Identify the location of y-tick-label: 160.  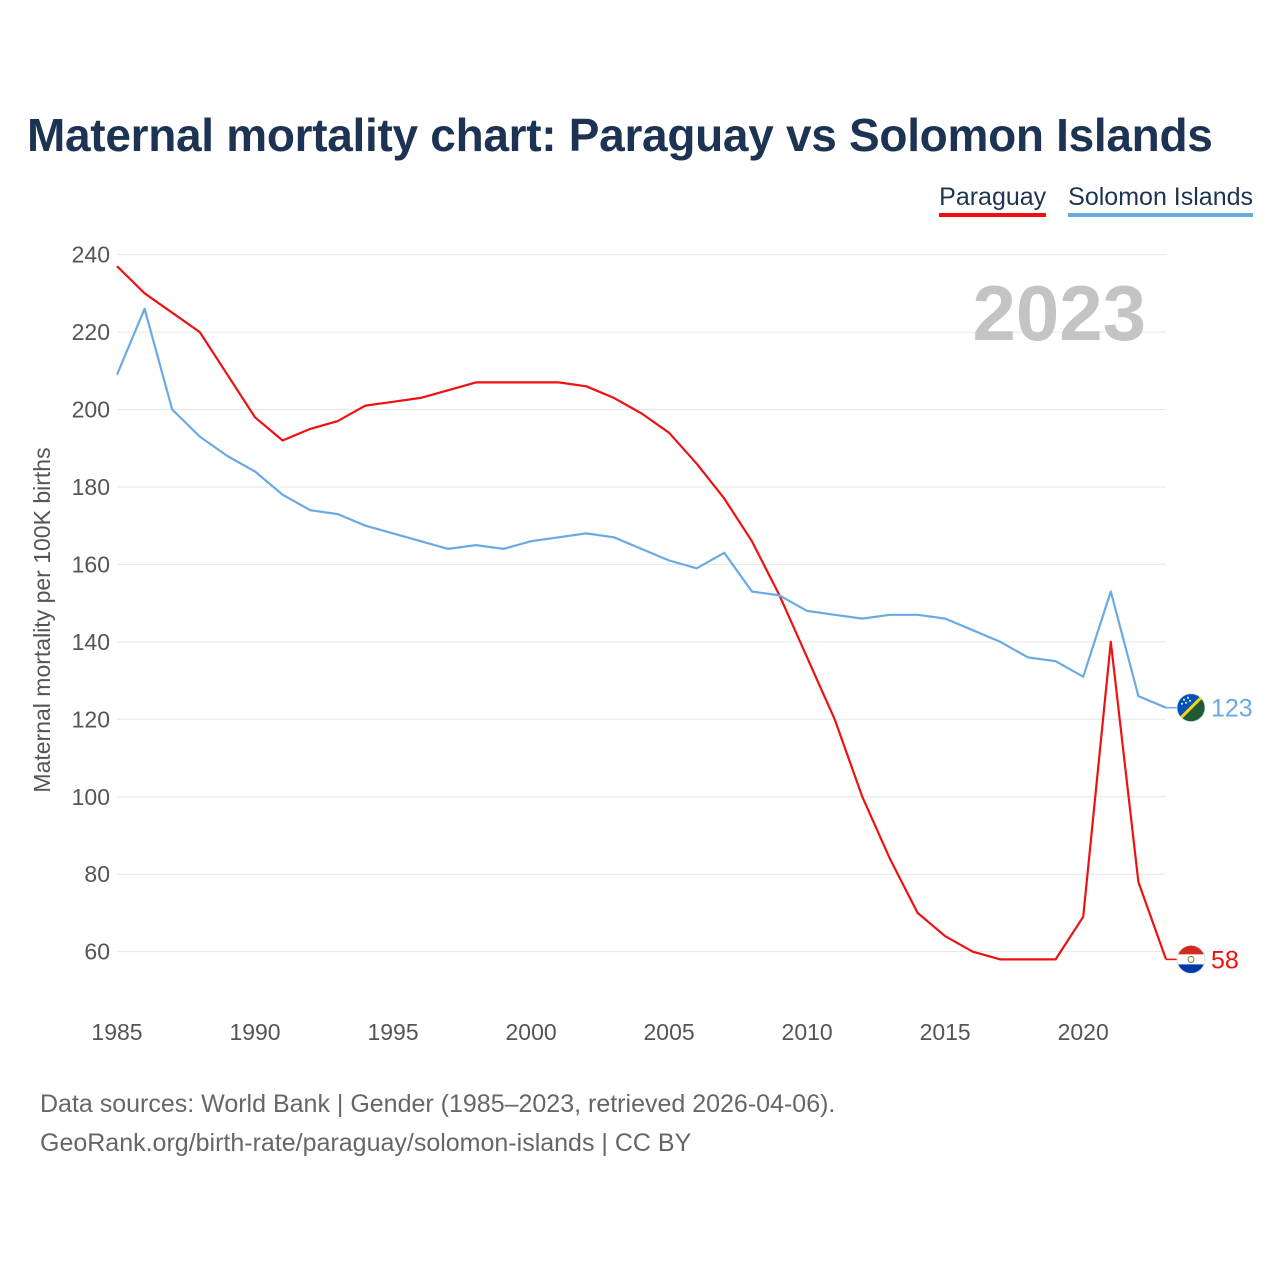
(91, 564).